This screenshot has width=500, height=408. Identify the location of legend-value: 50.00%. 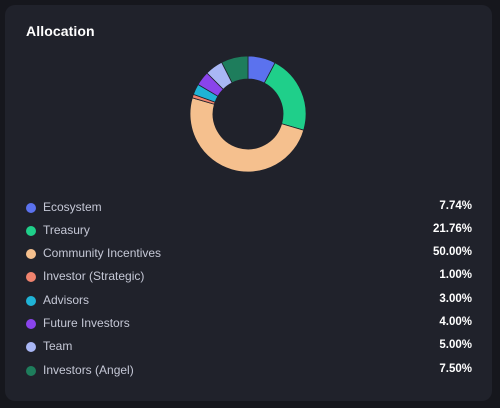
(452, 252).